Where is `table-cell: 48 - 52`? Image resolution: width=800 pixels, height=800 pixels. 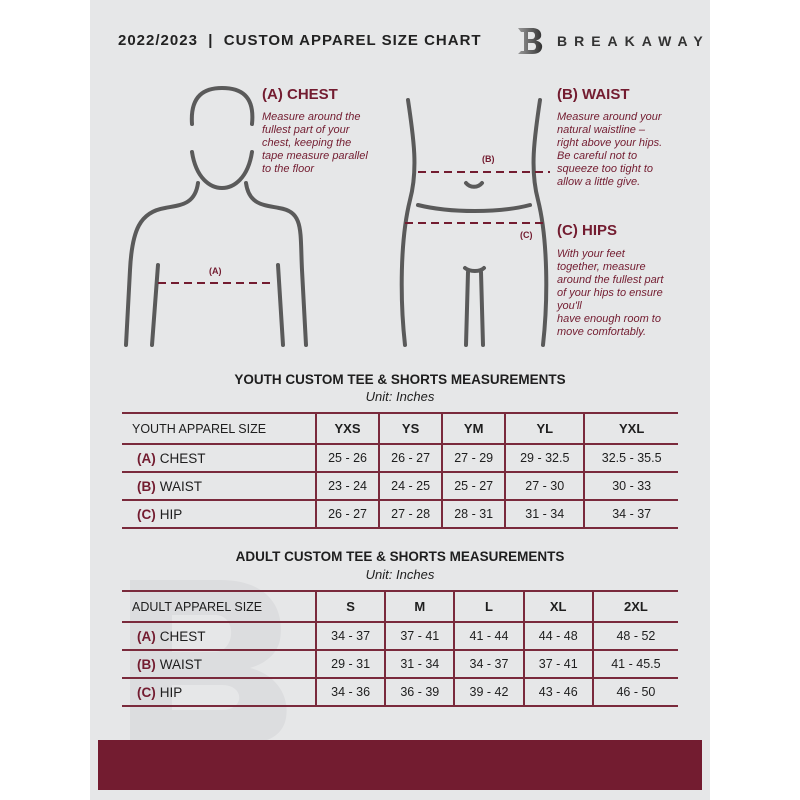 table-cell: 48 - 52 is located at coordinates (634, 636).